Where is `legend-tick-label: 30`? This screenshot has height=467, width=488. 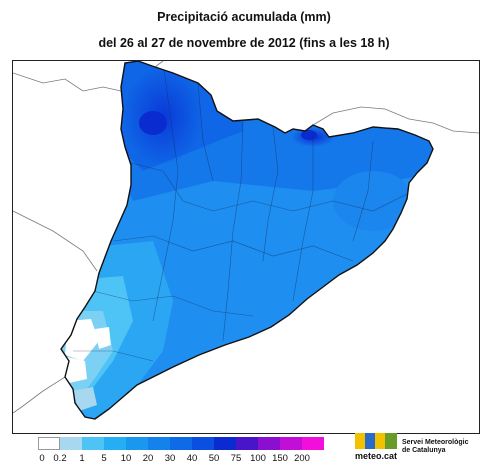 legend-tick-label: 30 is located at coordinates (170, 458).